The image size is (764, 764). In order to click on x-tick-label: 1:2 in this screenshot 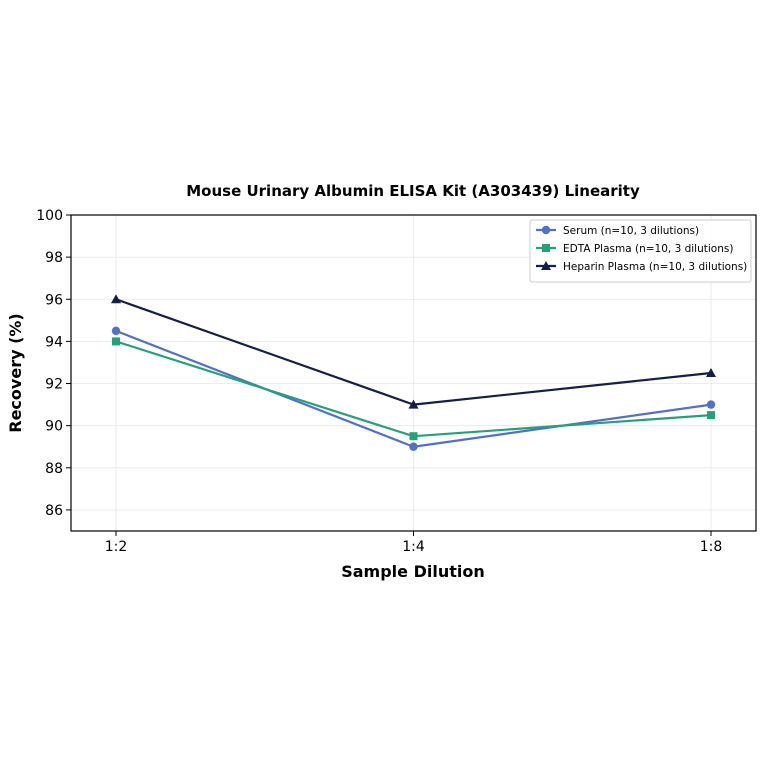, I will do `click(116, 547)`.